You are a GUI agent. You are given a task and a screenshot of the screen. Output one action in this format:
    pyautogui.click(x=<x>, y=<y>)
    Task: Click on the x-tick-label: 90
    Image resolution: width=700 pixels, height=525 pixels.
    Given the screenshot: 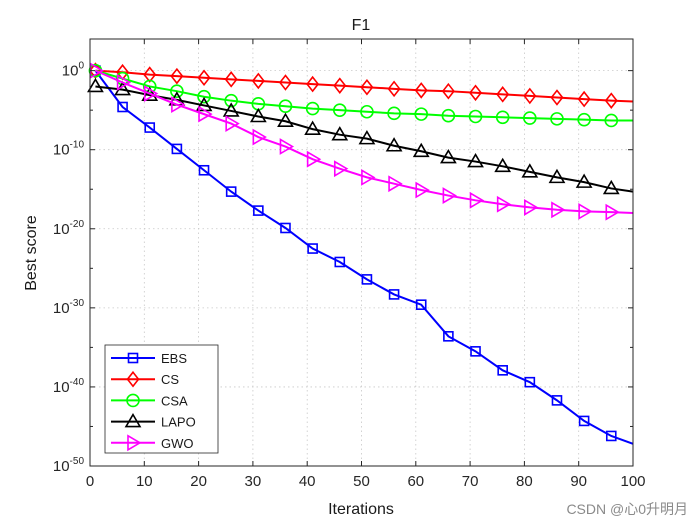 What is the action you would take?
    pyautogui.click(x=578, y=481)
    